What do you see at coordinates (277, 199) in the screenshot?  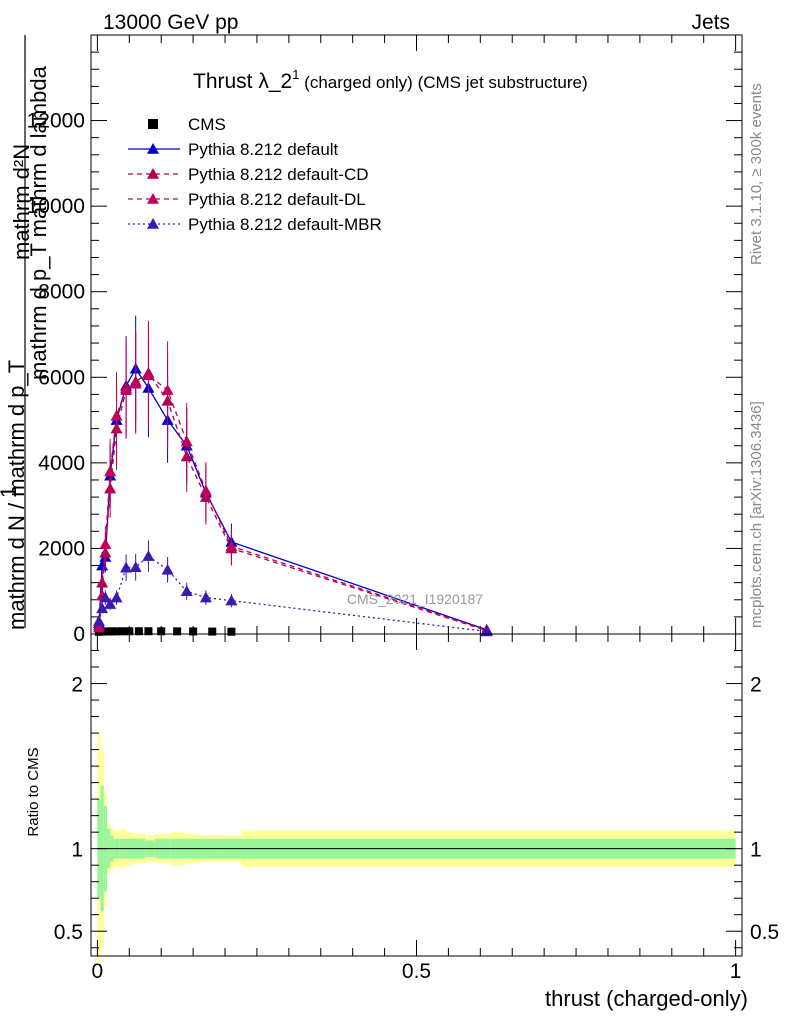 I see `legend-label: Pythia 8.212 default-DL` at bounding box center [277, 199].